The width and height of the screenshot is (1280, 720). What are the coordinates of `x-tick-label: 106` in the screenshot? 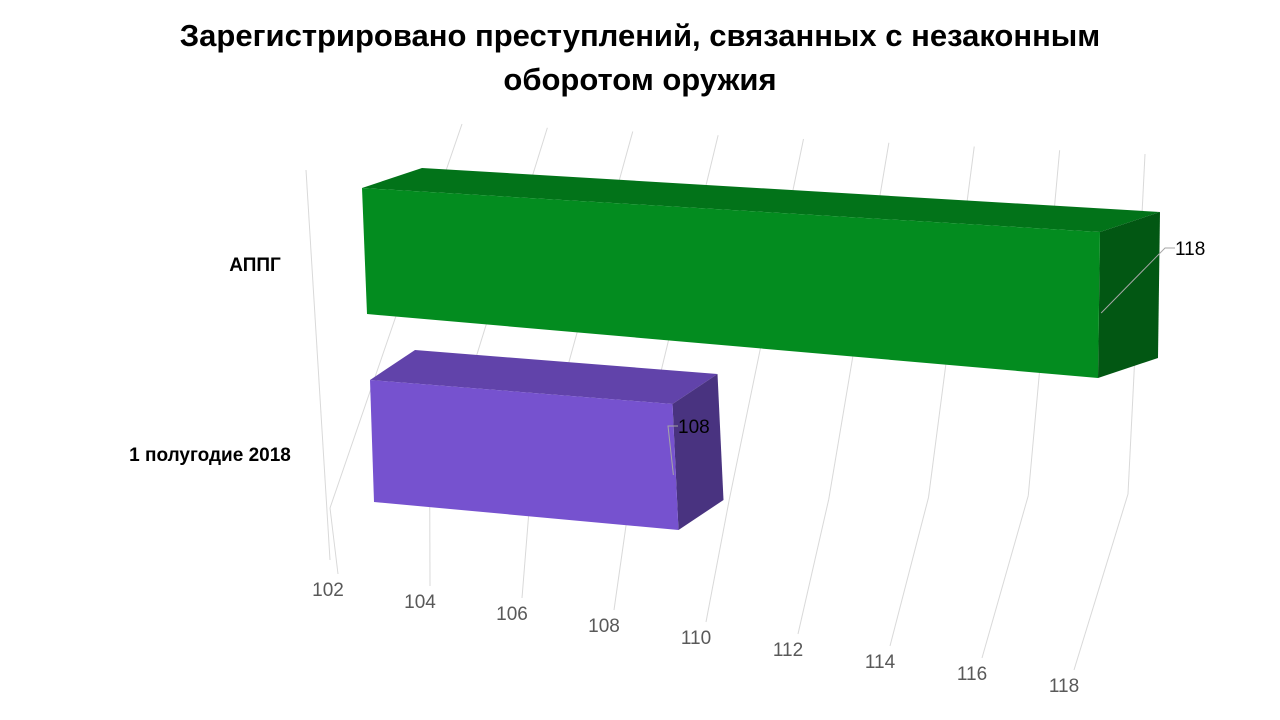 It's located at (512, 614).